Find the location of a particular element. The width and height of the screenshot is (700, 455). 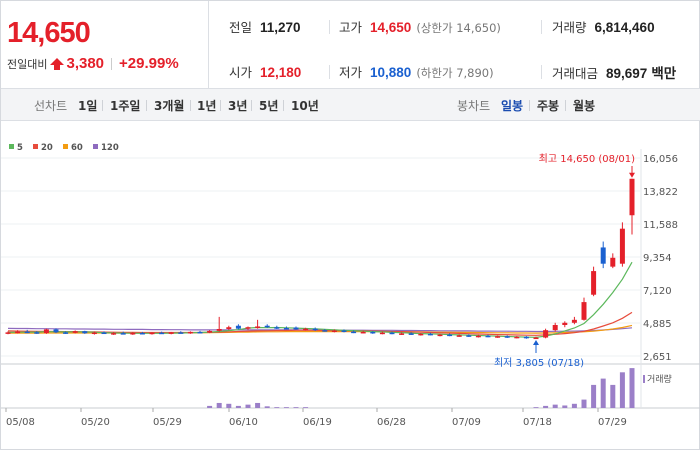

period-1y-button: 1년 is located at coordinates (207, 106).